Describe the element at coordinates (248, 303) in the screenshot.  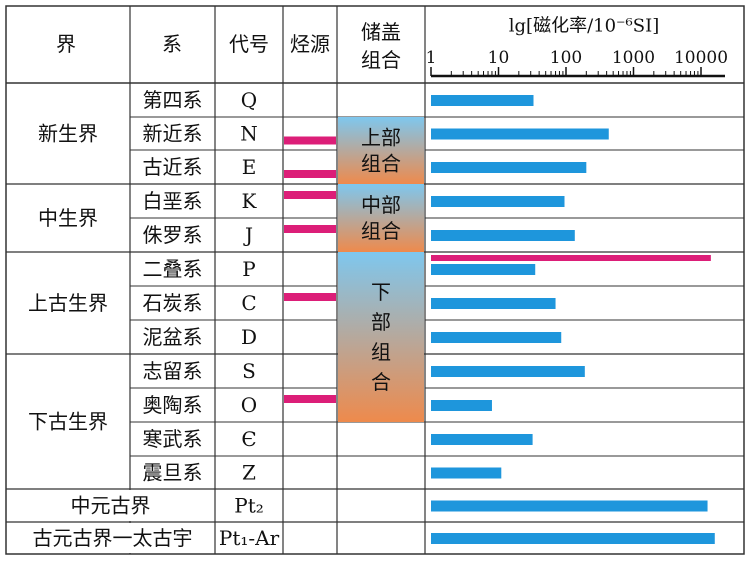
I see `code-label: C` at that location.